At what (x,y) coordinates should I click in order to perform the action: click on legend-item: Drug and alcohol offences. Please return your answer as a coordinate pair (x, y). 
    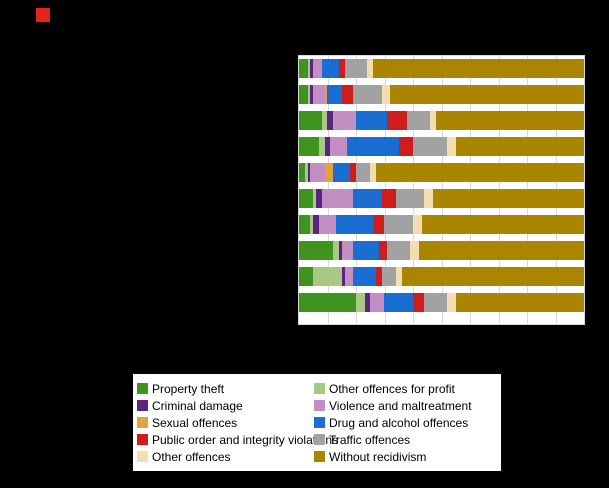
    Looking at the image, I should click on (405, 422).